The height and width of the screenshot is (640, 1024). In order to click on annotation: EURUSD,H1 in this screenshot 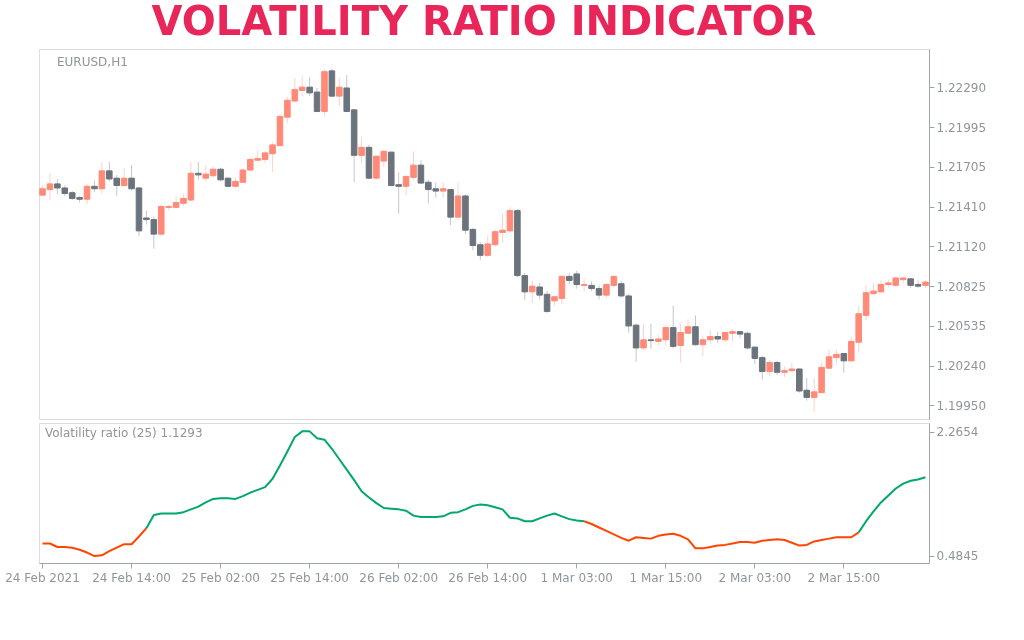, I will do `click(92, 62)`.